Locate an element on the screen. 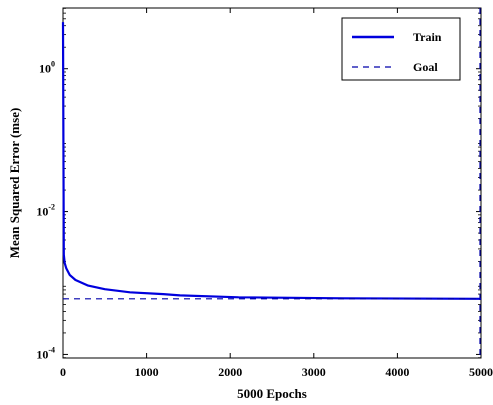 This screenshot has width=493, height=405. x-tick-label: 5000 is located at coordinates (481, 372).